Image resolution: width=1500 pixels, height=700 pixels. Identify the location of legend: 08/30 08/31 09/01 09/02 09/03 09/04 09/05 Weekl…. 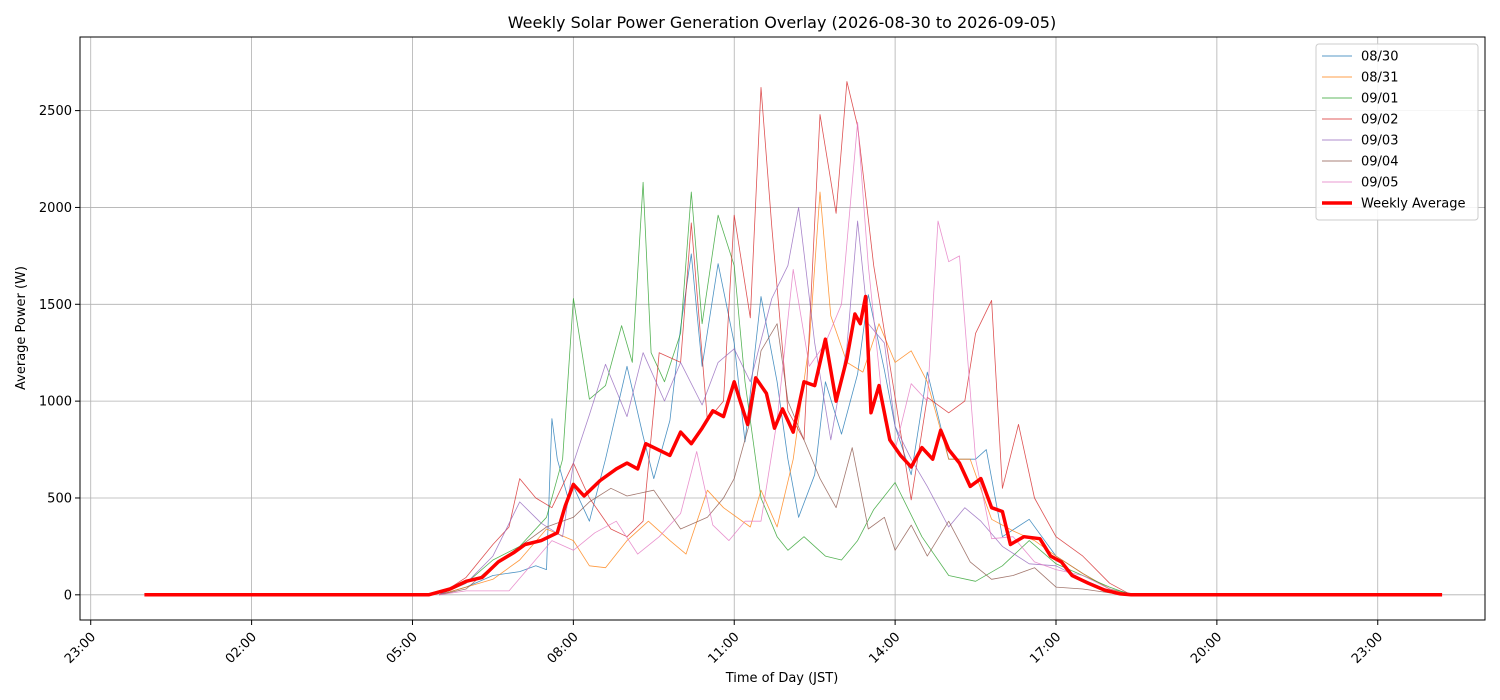
(1397, 132).